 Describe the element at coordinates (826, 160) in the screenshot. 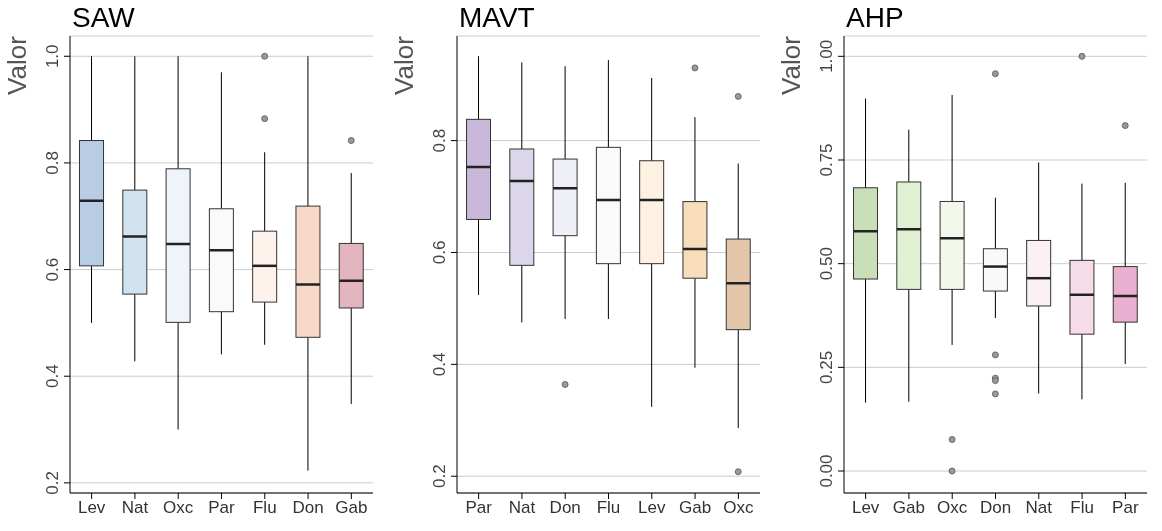

I see `y-tick-label: 0.75` at that location.